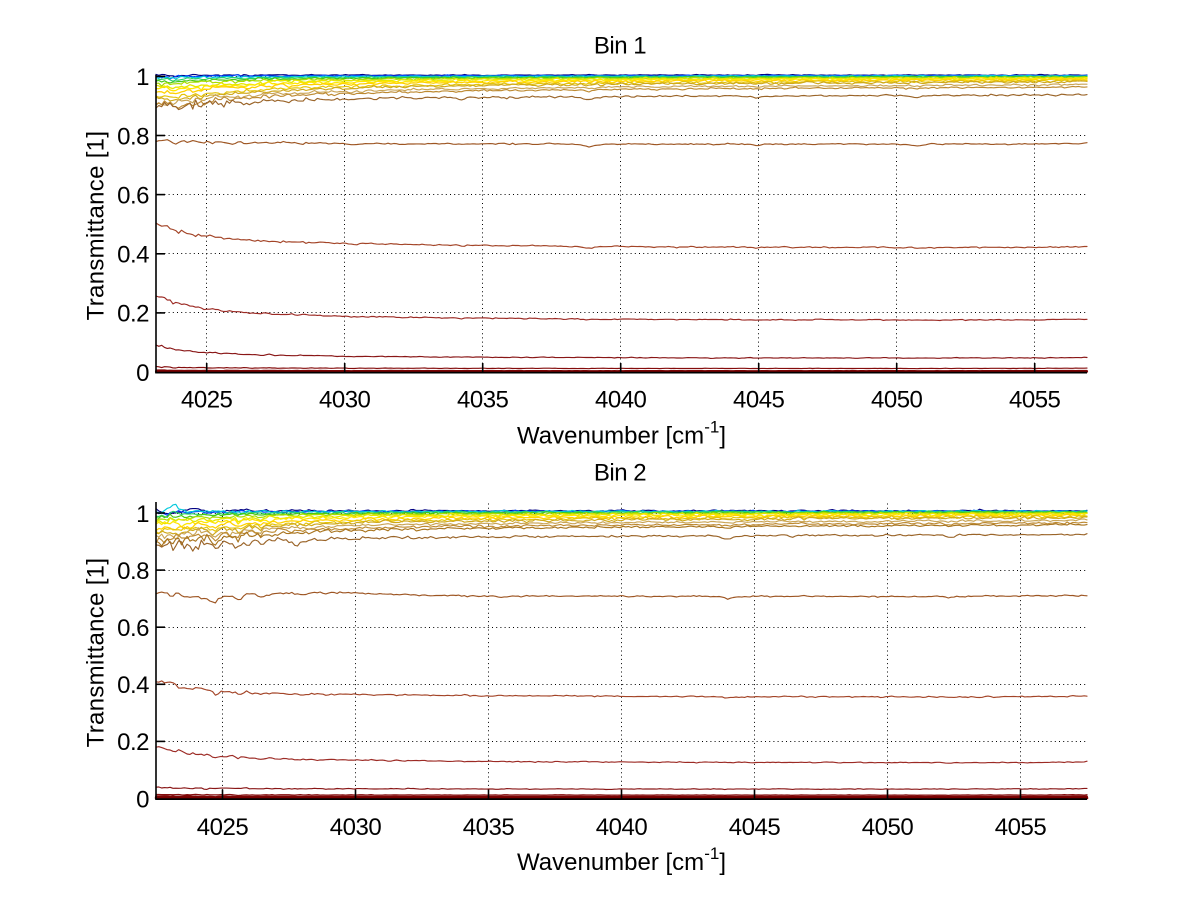 The height and width of the screenshot is (906, 1200). I want to click on svg-text: Bin 2, so click(620, 472).